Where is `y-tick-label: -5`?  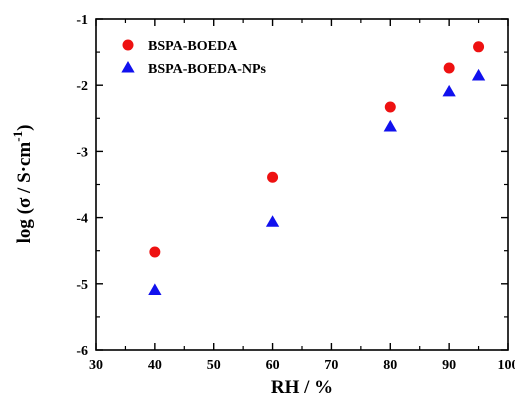
y-tick-label: -5 is located at coordinates (82, 285).